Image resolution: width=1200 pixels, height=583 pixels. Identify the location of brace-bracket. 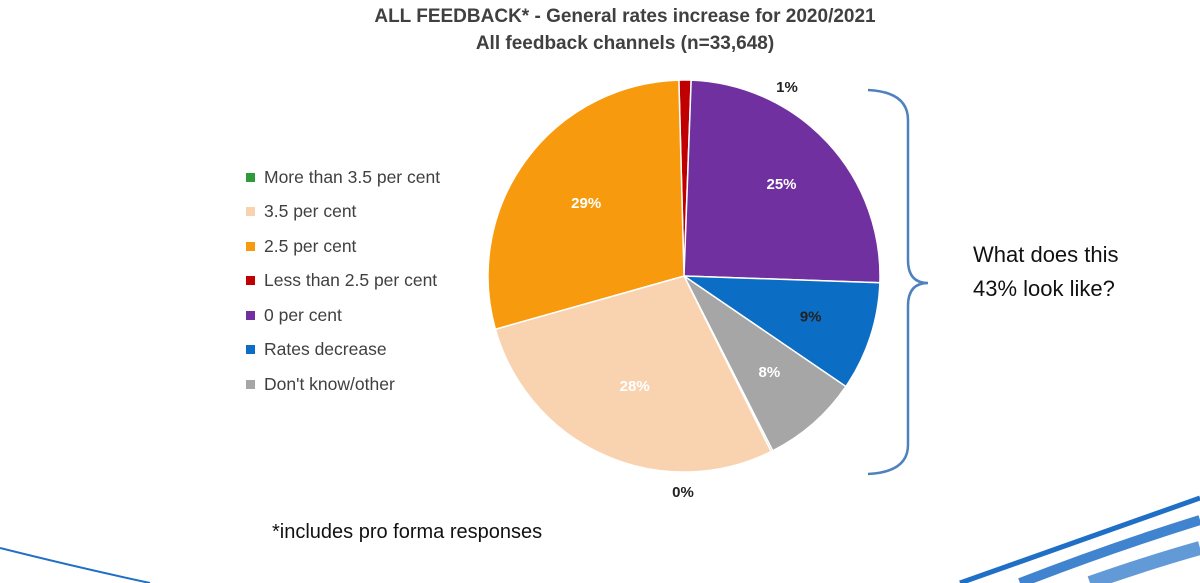
(898, 282).